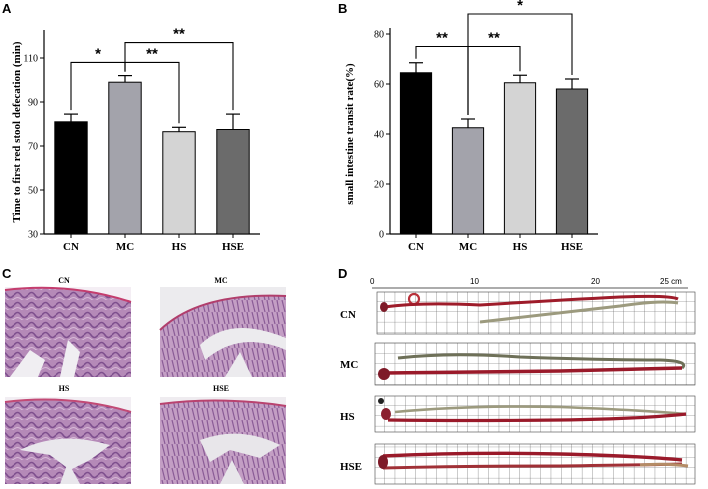 This screenshot has width=708, height=489. What do you see at coordinates (17, 131) in the screenshot?
I see `chart-a-ylabel: Time to first red stool defecation (min)` at bounding box center [17, 131].